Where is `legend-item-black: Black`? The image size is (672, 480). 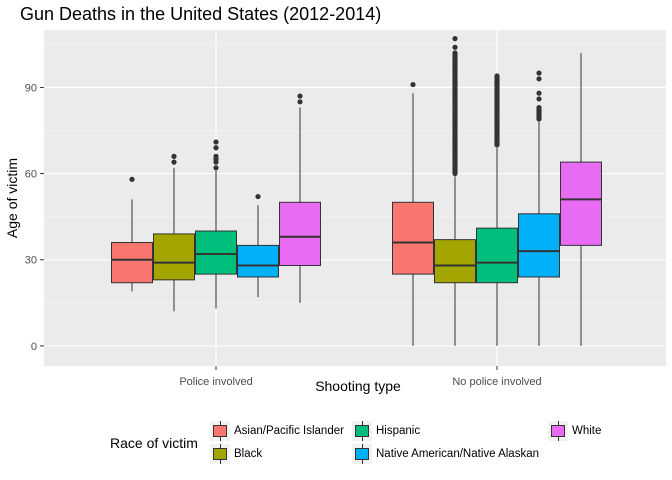 legend-item-black: Black is located at coordinates (236, 454).